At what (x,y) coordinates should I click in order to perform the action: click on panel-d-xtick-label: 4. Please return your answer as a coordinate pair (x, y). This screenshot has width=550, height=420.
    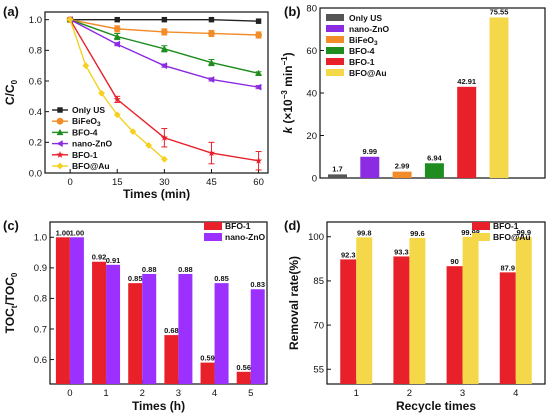
    Looking at the image, I should click on (515, 393).